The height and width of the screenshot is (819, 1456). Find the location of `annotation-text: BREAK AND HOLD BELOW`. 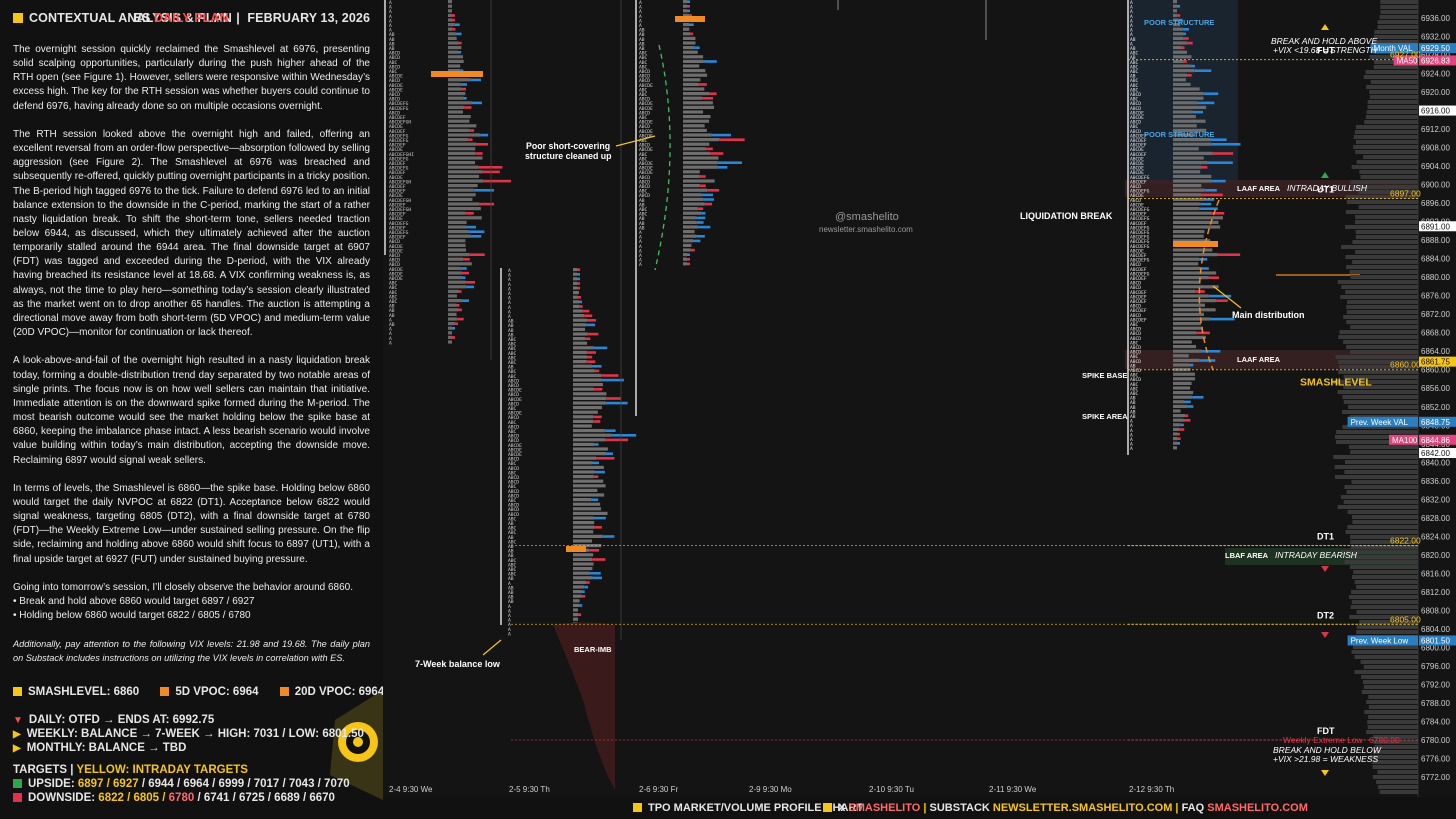

annotation-text: BREAK AND HOLD BELOW is located at coordinates (1327, 750).